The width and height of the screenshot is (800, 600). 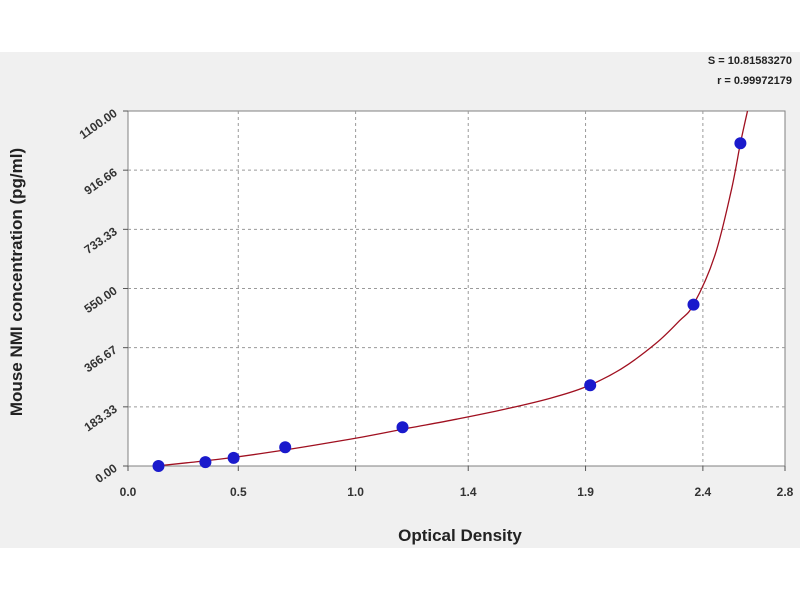 I want to click on y-tick-label: 0.00, so click(x=106, y=473).